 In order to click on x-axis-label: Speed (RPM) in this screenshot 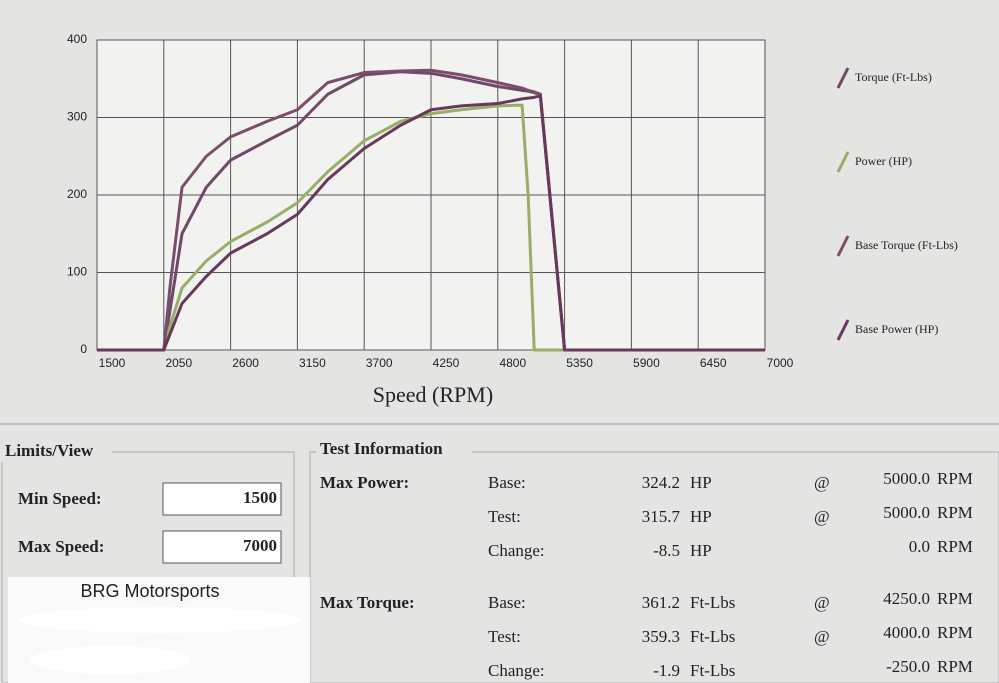, I will do `click(433, 394)`.